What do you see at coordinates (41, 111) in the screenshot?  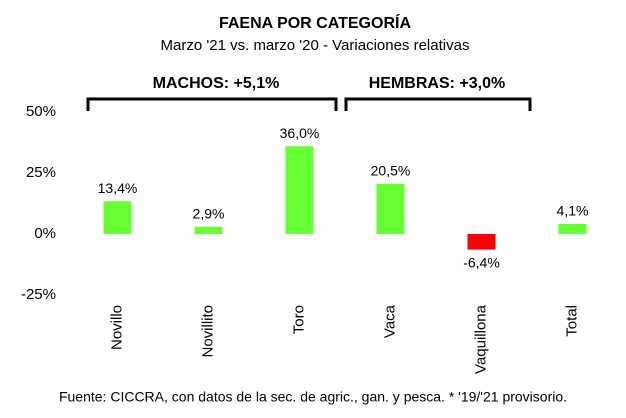 I see `y-tick-label: 50%` at bounding box center [41, 111].